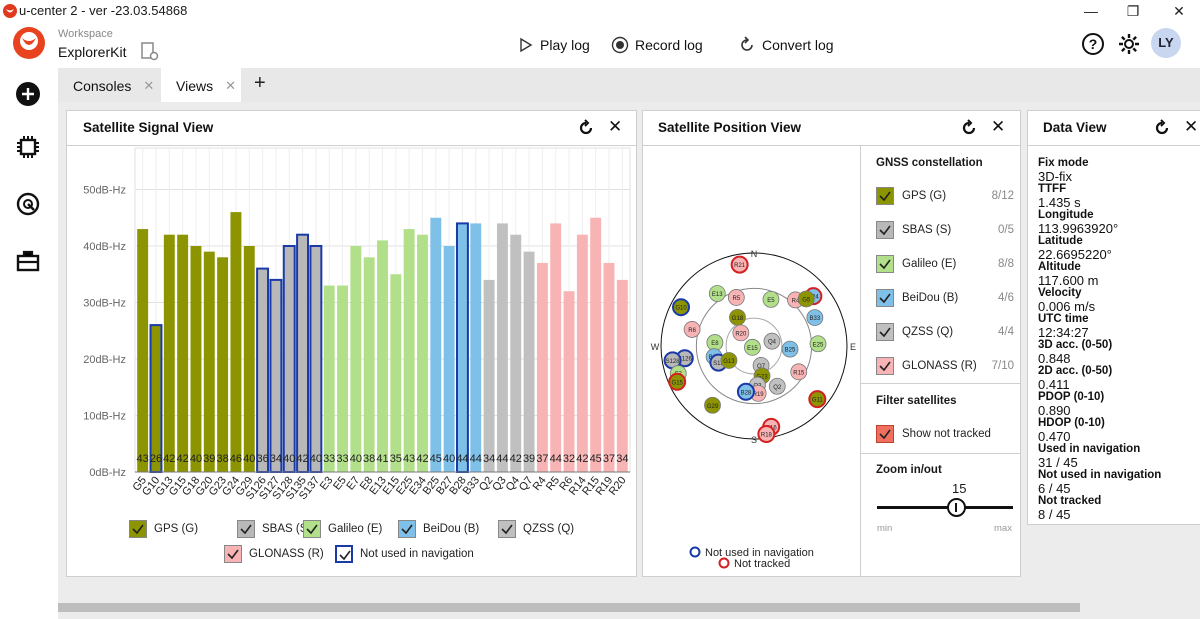  What do you see at coordinates (1093, 44) in the screenshot?
I see `help-icon: ?` at bounding box center [1093, 44].